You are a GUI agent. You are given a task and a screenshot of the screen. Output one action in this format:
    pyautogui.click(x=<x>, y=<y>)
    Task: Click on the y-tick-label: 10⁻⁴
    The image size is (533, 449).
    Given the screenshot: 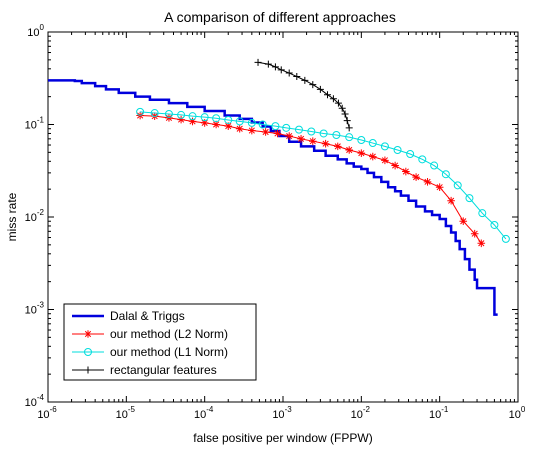 What is the action you would take?
    pyautogui.click(x=35, y=401)
    